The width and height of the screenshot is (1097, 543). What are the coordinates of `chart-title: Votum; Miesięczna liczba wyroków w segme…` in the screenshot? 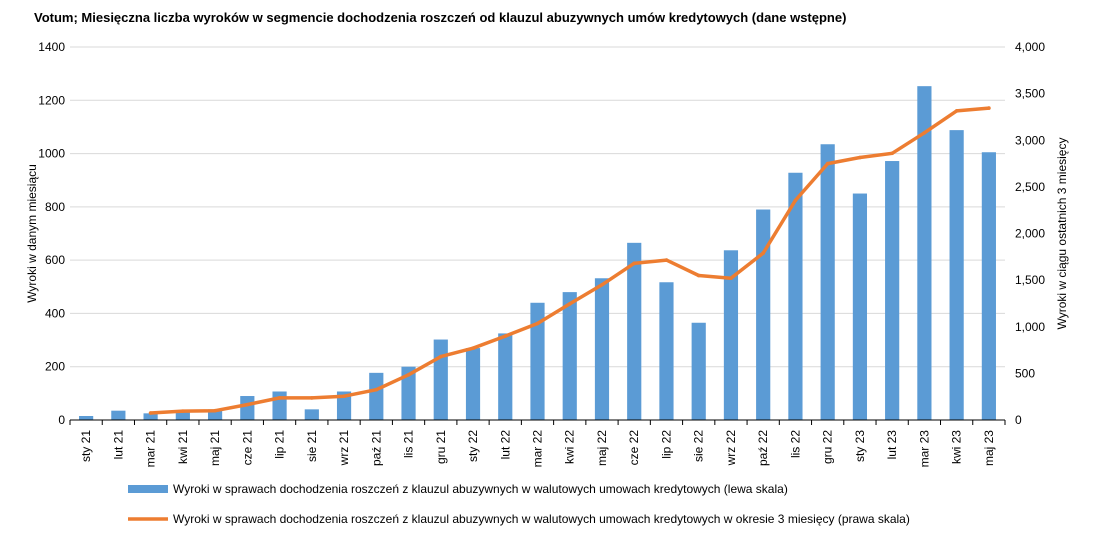 It's located at (440, 17).